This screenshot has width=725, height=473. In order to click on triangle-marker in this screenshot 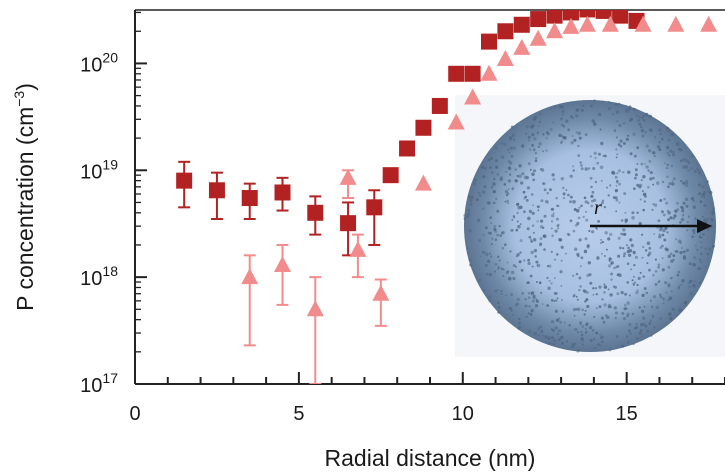, I will do `click(358, 248)`.